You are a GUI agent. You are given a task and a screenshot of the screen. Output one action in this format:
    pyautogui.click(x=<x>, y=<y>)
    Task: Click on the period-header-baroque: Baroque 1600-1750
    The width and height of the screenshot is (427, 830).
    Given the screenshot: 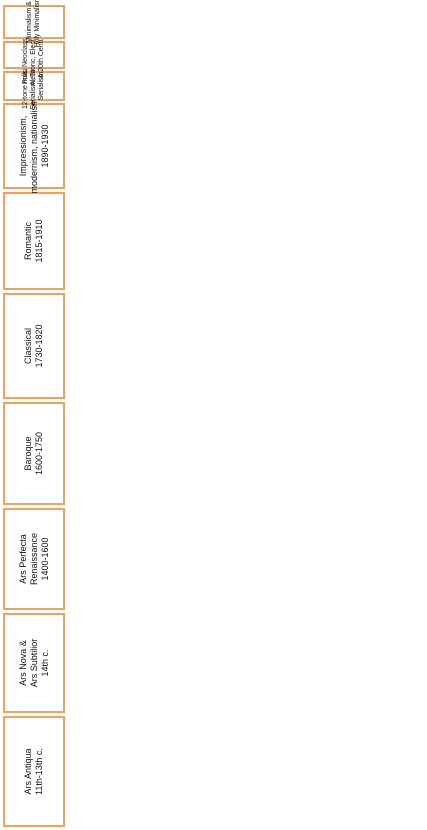 What is the action you would take?
    pyautogui.click(x=34, y=453)
    